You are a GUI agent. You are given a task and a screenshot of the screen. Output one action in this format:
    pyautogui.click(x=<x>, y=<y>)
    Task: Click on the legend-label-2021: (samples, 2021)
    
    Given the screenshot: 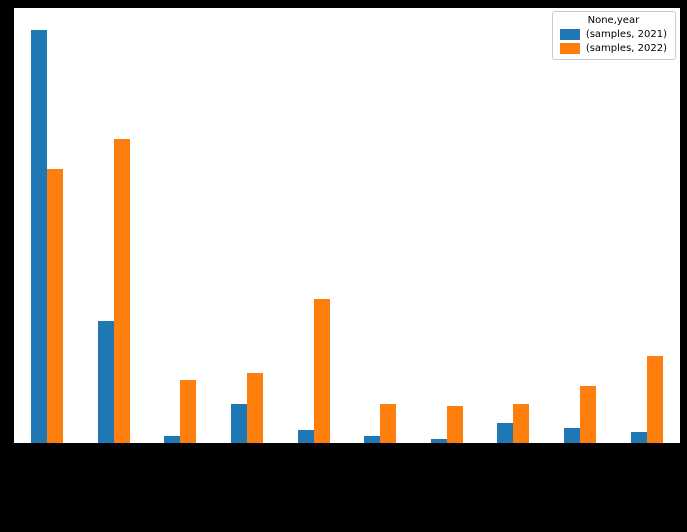 What is the action you would take?
    pyautogui.click(x=626, y=34)
    